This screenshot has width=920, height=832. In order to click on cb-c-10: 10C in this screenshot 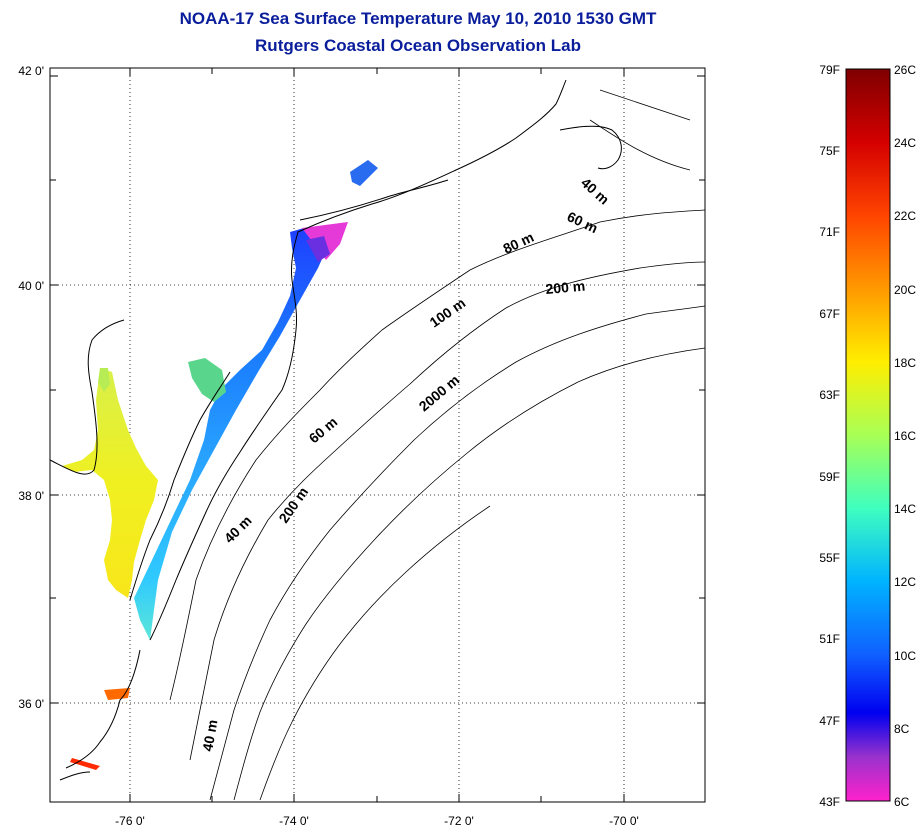, I will do `click(905, 656)`.